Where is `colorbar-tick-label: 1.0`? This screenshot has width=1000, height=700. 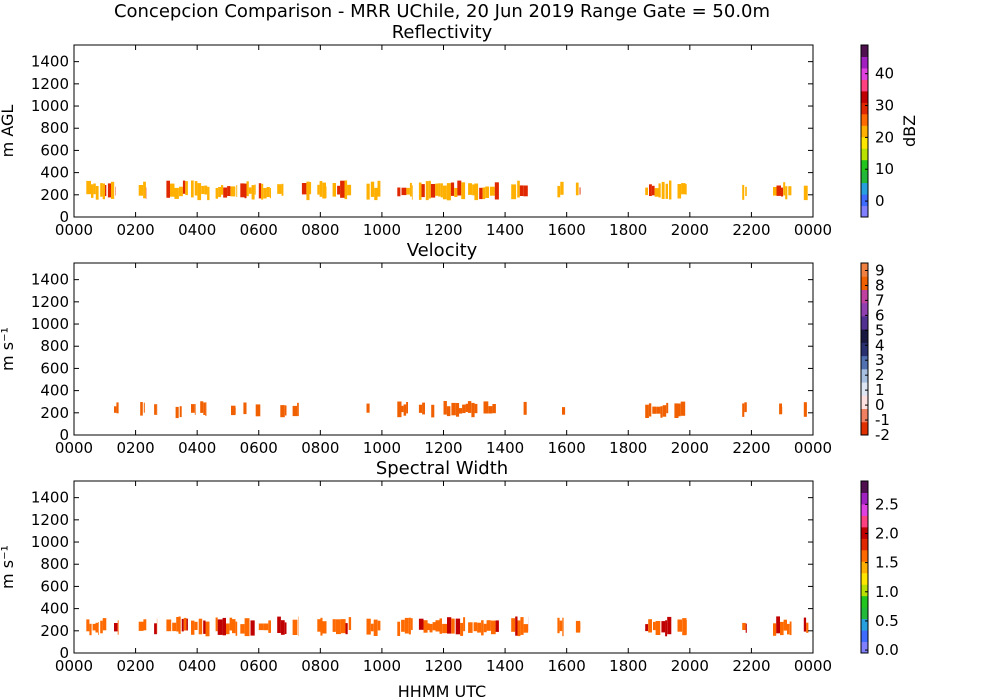 colorbar-tick-label: 1.0 is located at coordinates (887, 592).